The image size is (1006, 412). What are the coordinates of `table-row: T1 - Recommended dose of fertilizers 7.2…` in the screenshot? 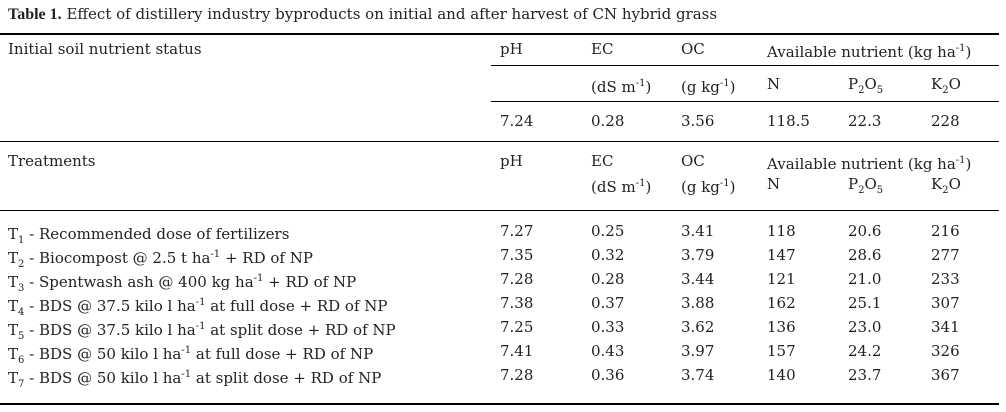 It's located at (503, 234).